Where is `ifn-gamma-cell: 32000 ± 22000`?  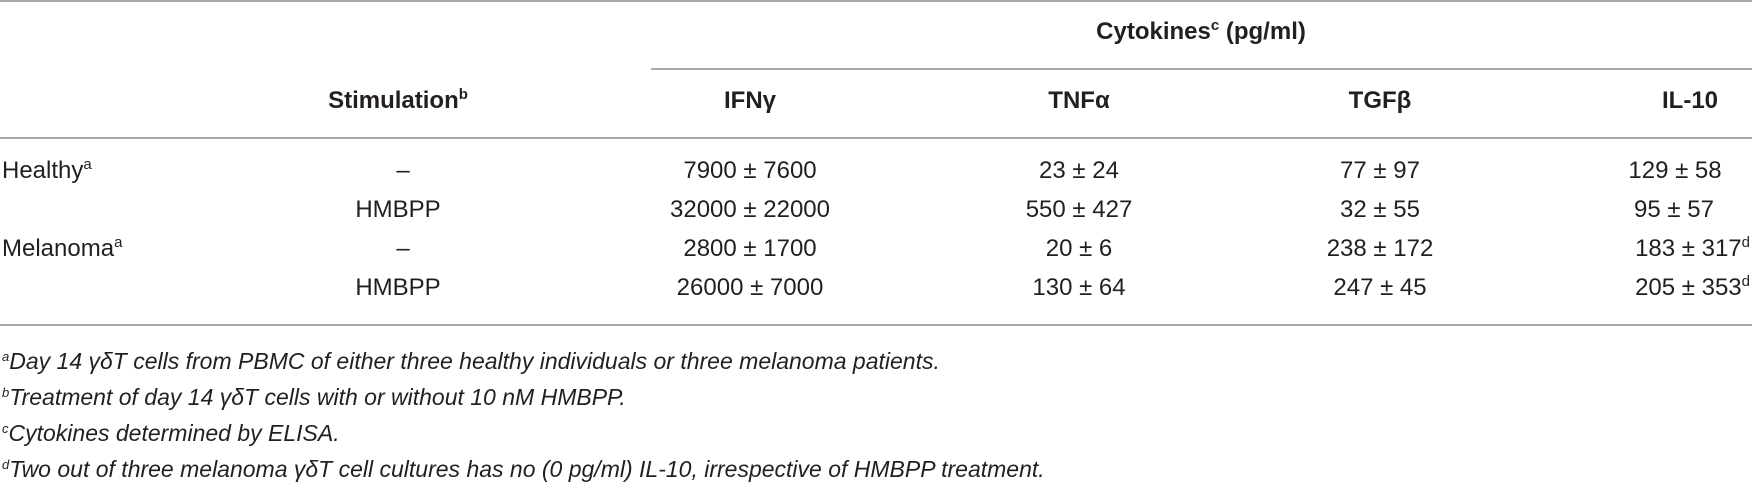
ifn-gamma-cell: 32000 ± 22000 is located at coordinates (750, 209).